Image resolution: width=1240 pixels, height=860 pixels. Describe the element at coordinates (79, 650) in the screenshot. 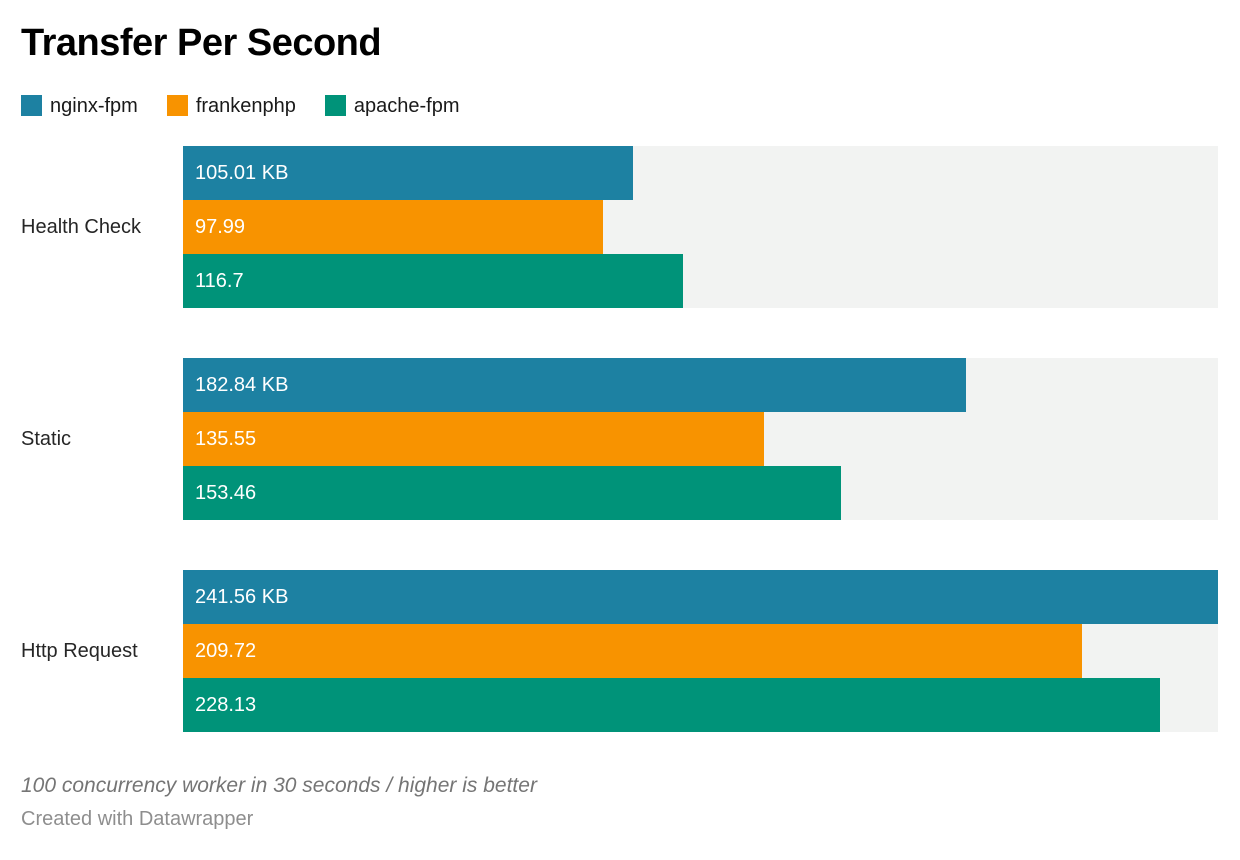

I see `category-label: Http Request` at that location.